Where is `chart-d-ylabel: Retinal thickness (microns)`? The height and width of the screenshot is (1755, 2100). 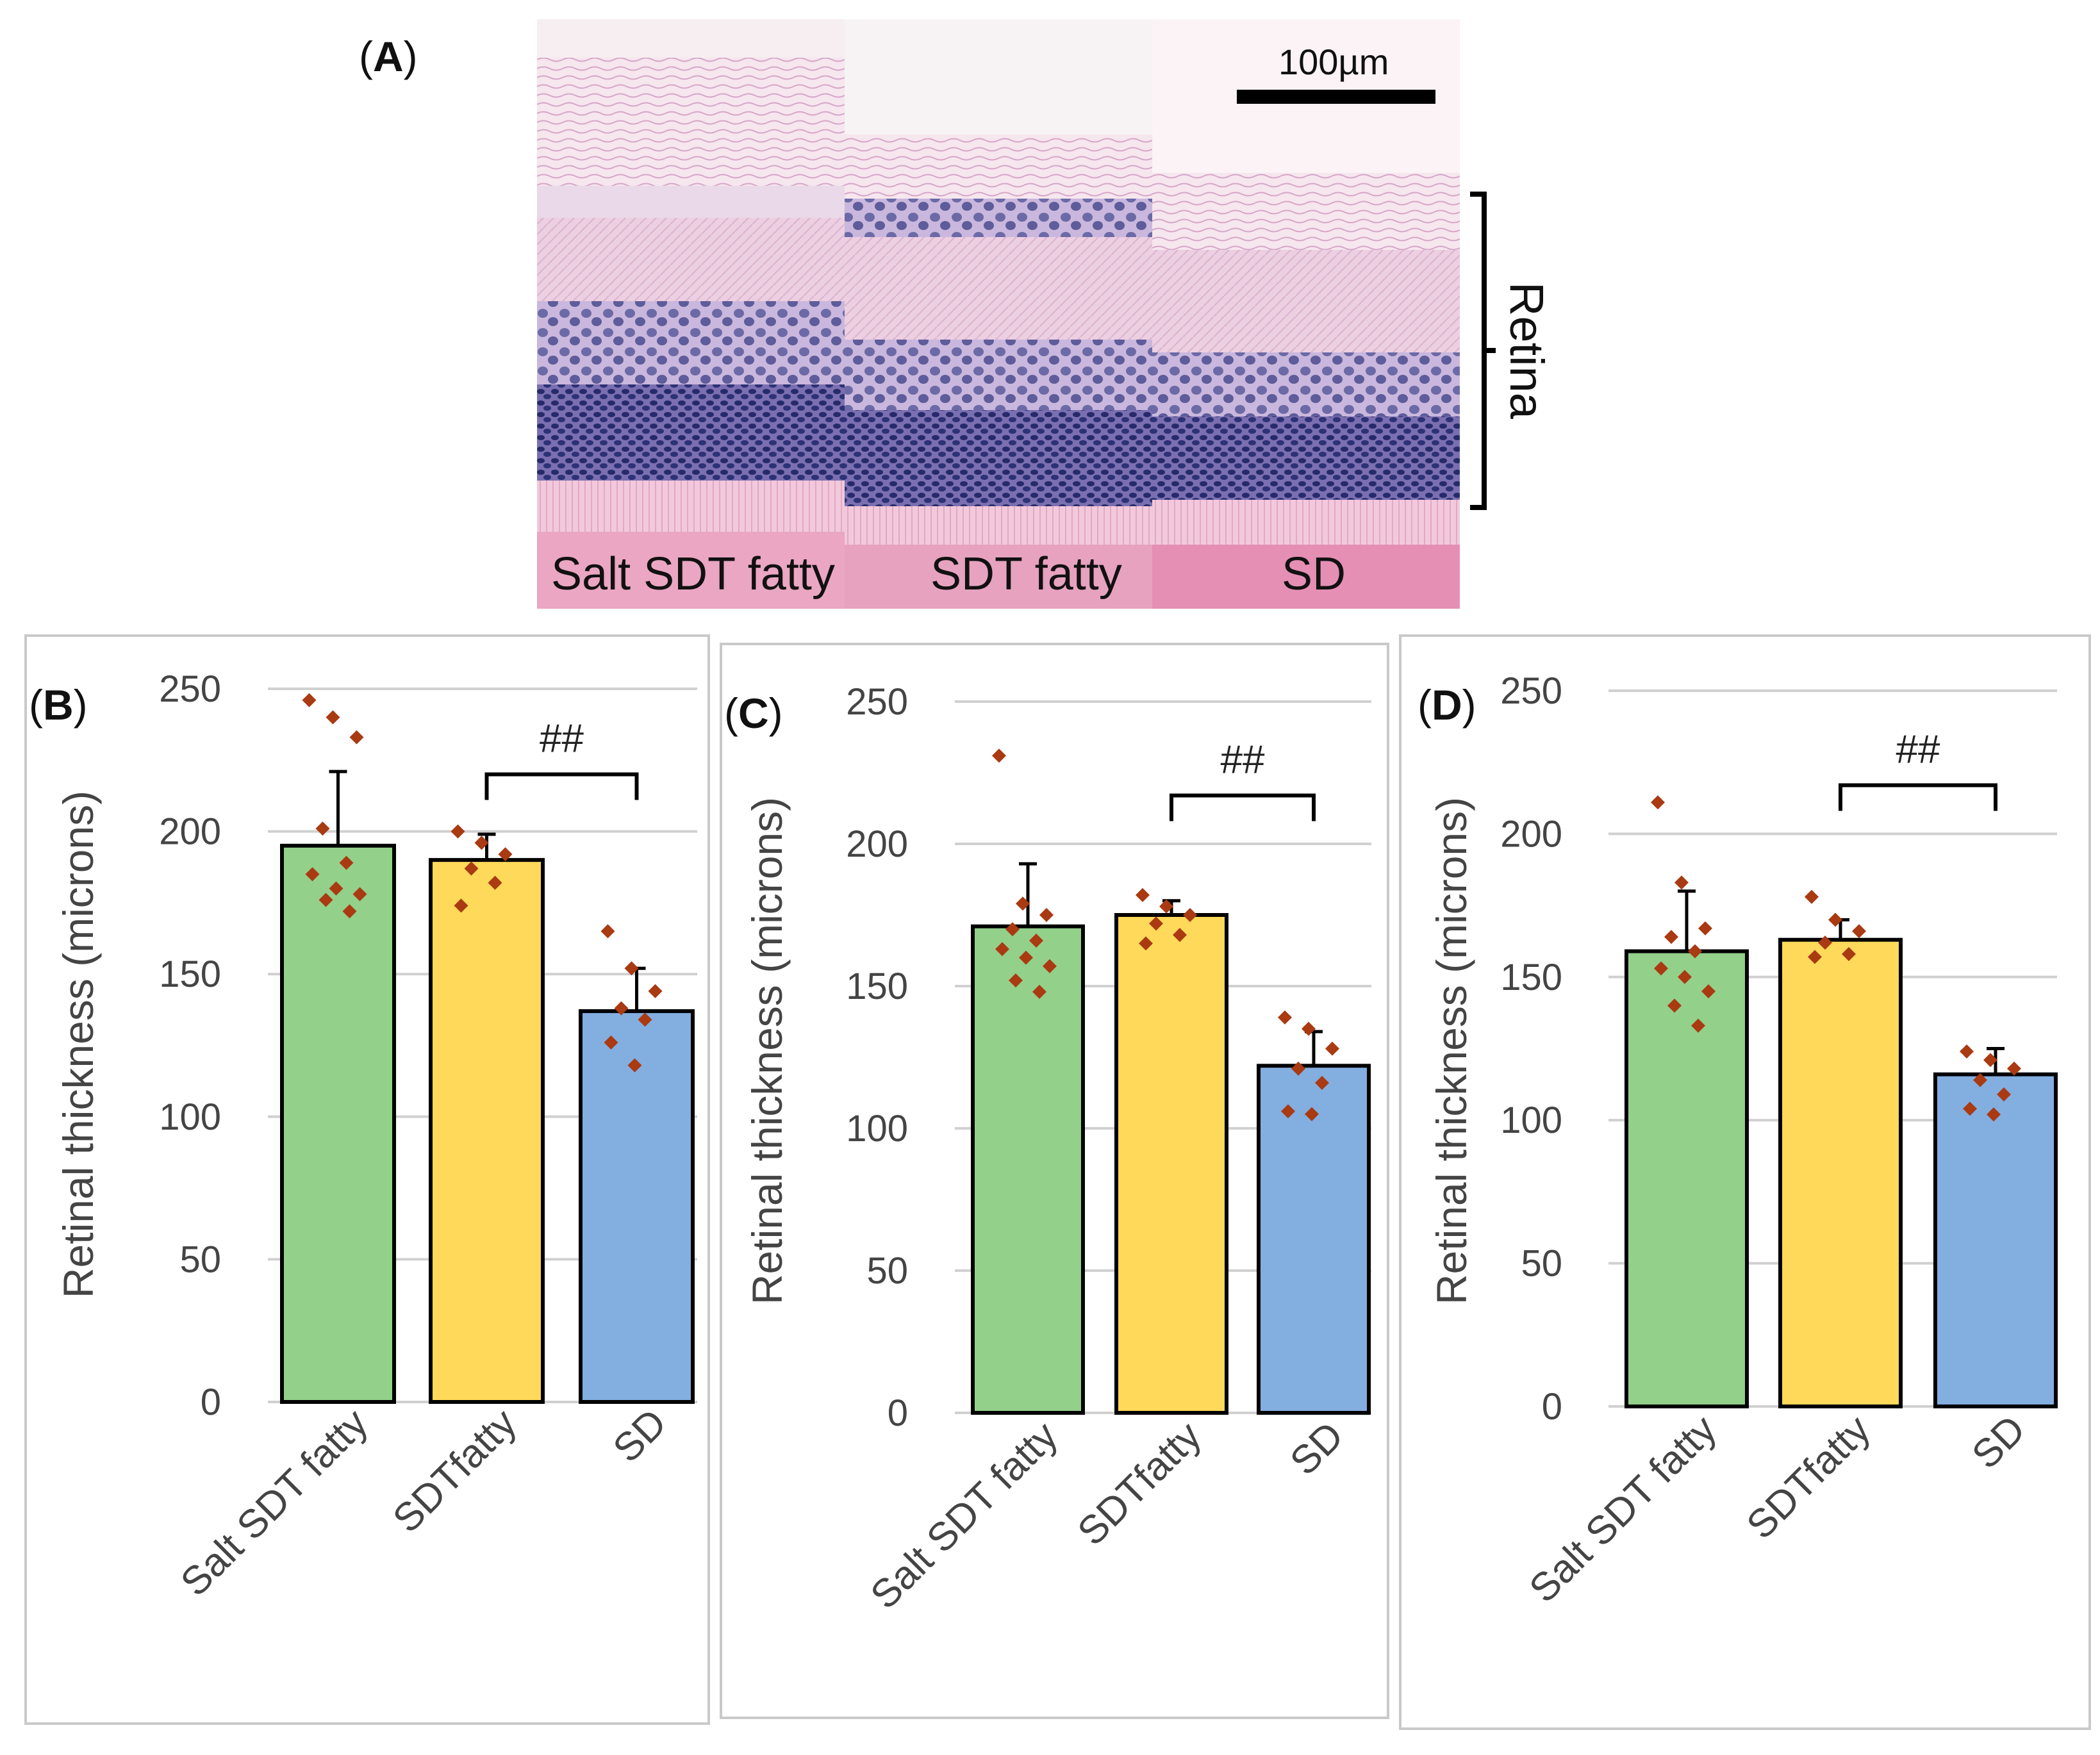
chart-d-ylabel: Retinal thickness (microns) is located at coordinates (1452, 1051).